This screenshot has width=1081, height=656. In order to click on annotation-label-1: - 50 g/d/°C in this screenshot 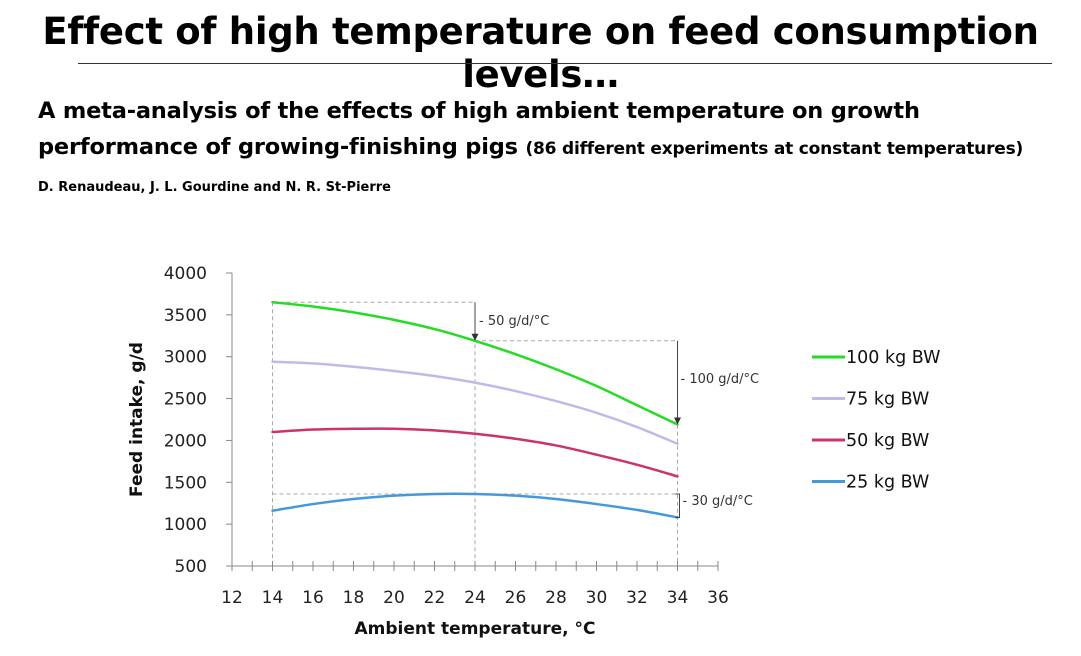, I will do `click(514, 321)`.